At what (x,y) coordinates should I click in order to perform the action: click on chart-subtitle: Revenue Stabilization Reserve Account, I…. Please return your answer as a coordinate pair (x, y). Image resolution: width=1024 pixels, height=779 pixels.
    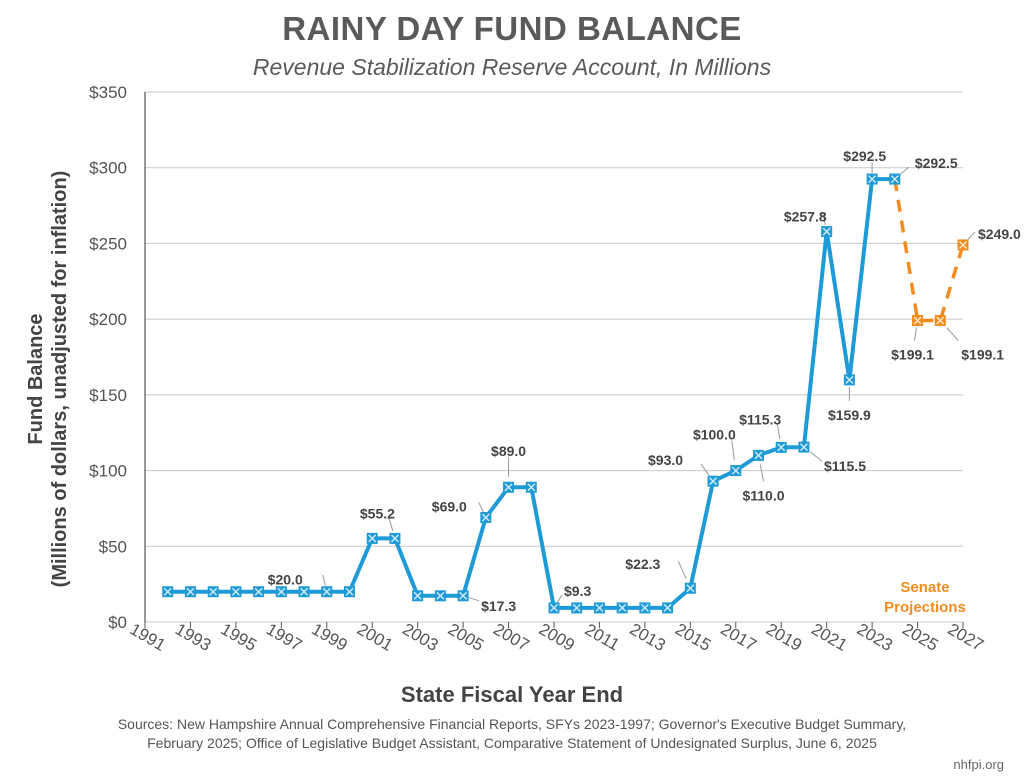
    Looking at the image, I should click on (512, 67).